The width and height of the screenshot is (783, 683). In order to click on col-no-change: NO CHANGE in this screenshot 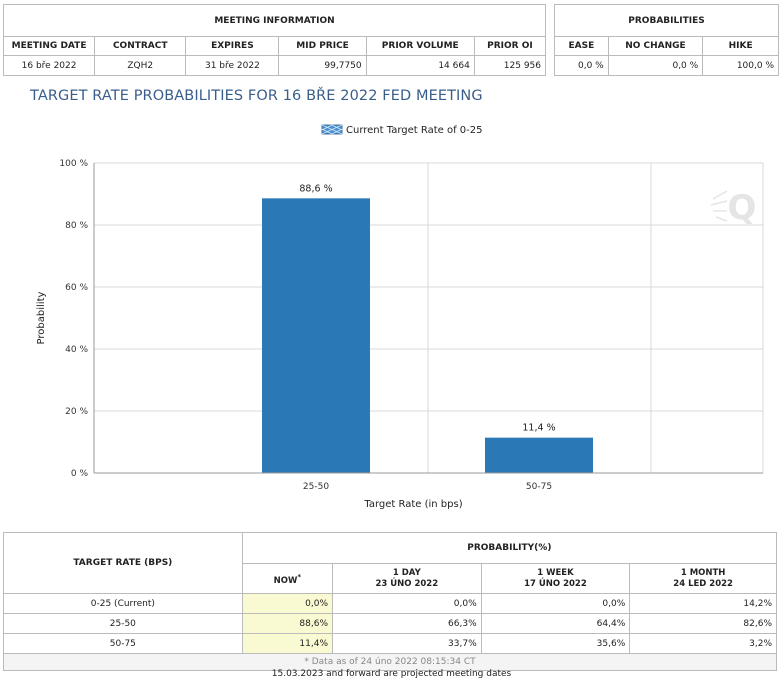, I will do `click(655, 46)`.